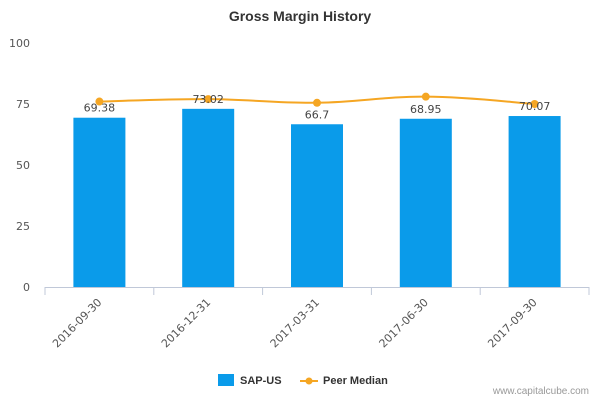 Image resolution: width=600 pixels, height=400 pixels. Describe the element at coordinates (426, 109) in the screenshot. I see `bar-data-label: 68.95` at that location.